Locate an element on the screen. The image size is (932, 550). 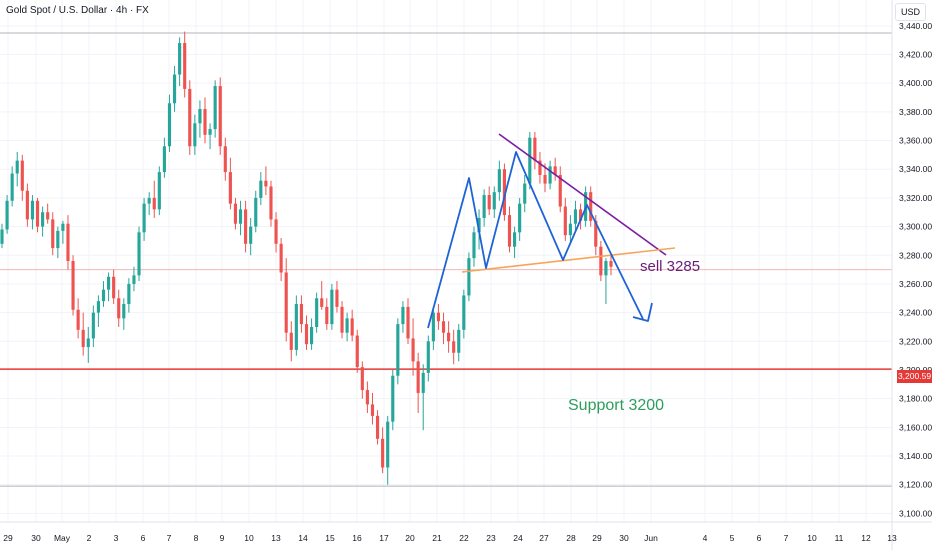
y-tick-label: 3,280.00 is located at coordinates (915, 255).